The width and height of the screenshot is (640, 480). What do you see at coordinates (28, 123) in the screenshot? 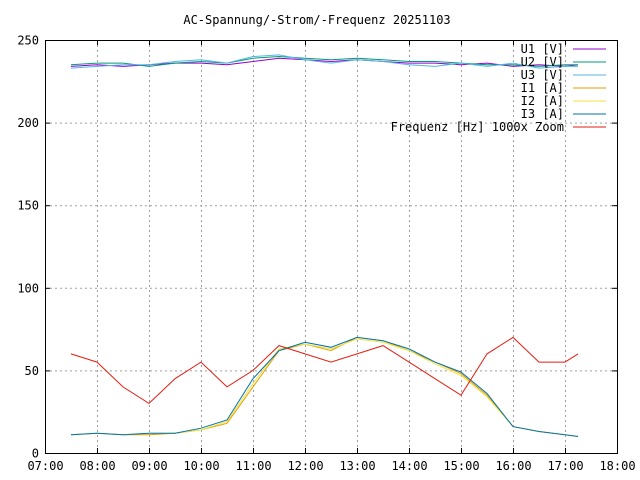
I see `y-tick-label: 200` at bounding box center [28, 123].